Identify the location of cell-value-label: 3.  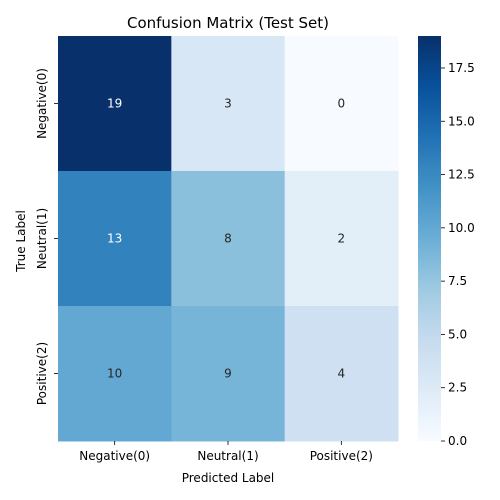
(228, 104).